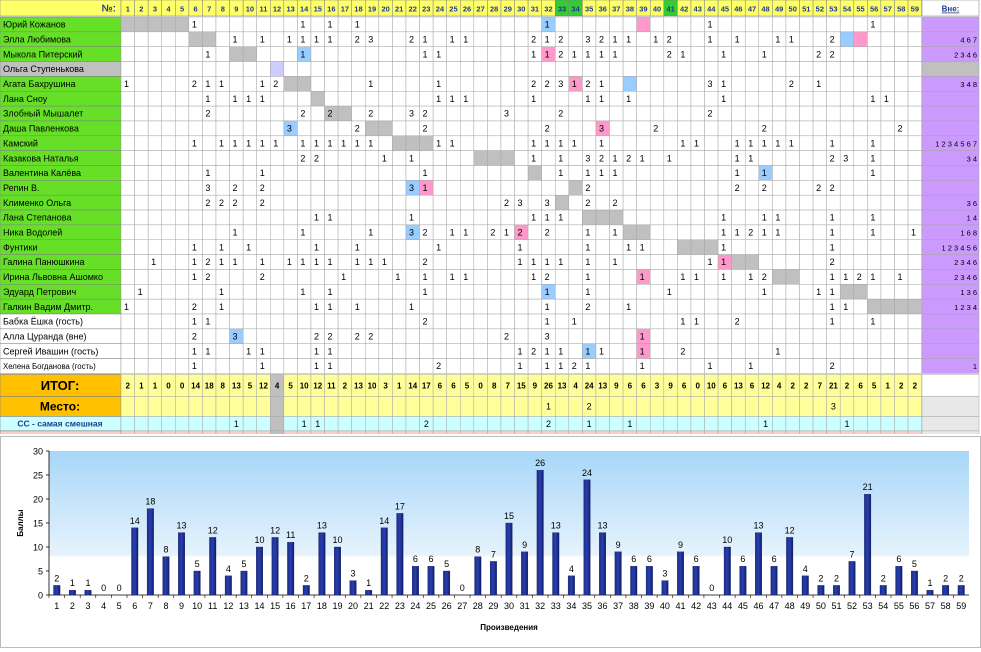 The height and width of the screenshot is (652, 981). I want to click on x-tick-label: 24, so click(415, 606).